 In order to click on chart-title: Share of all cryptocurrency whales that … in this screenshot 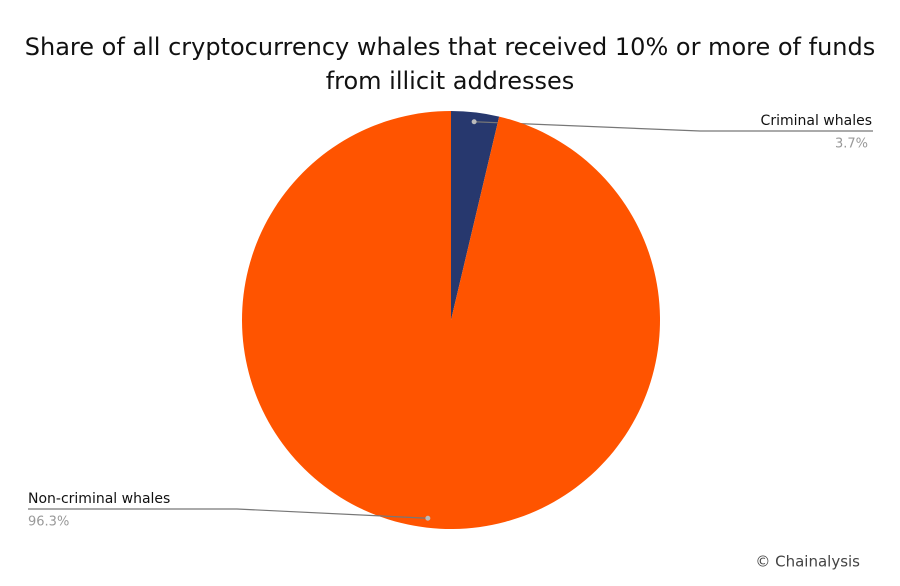, I will do `click(450, 64)`.